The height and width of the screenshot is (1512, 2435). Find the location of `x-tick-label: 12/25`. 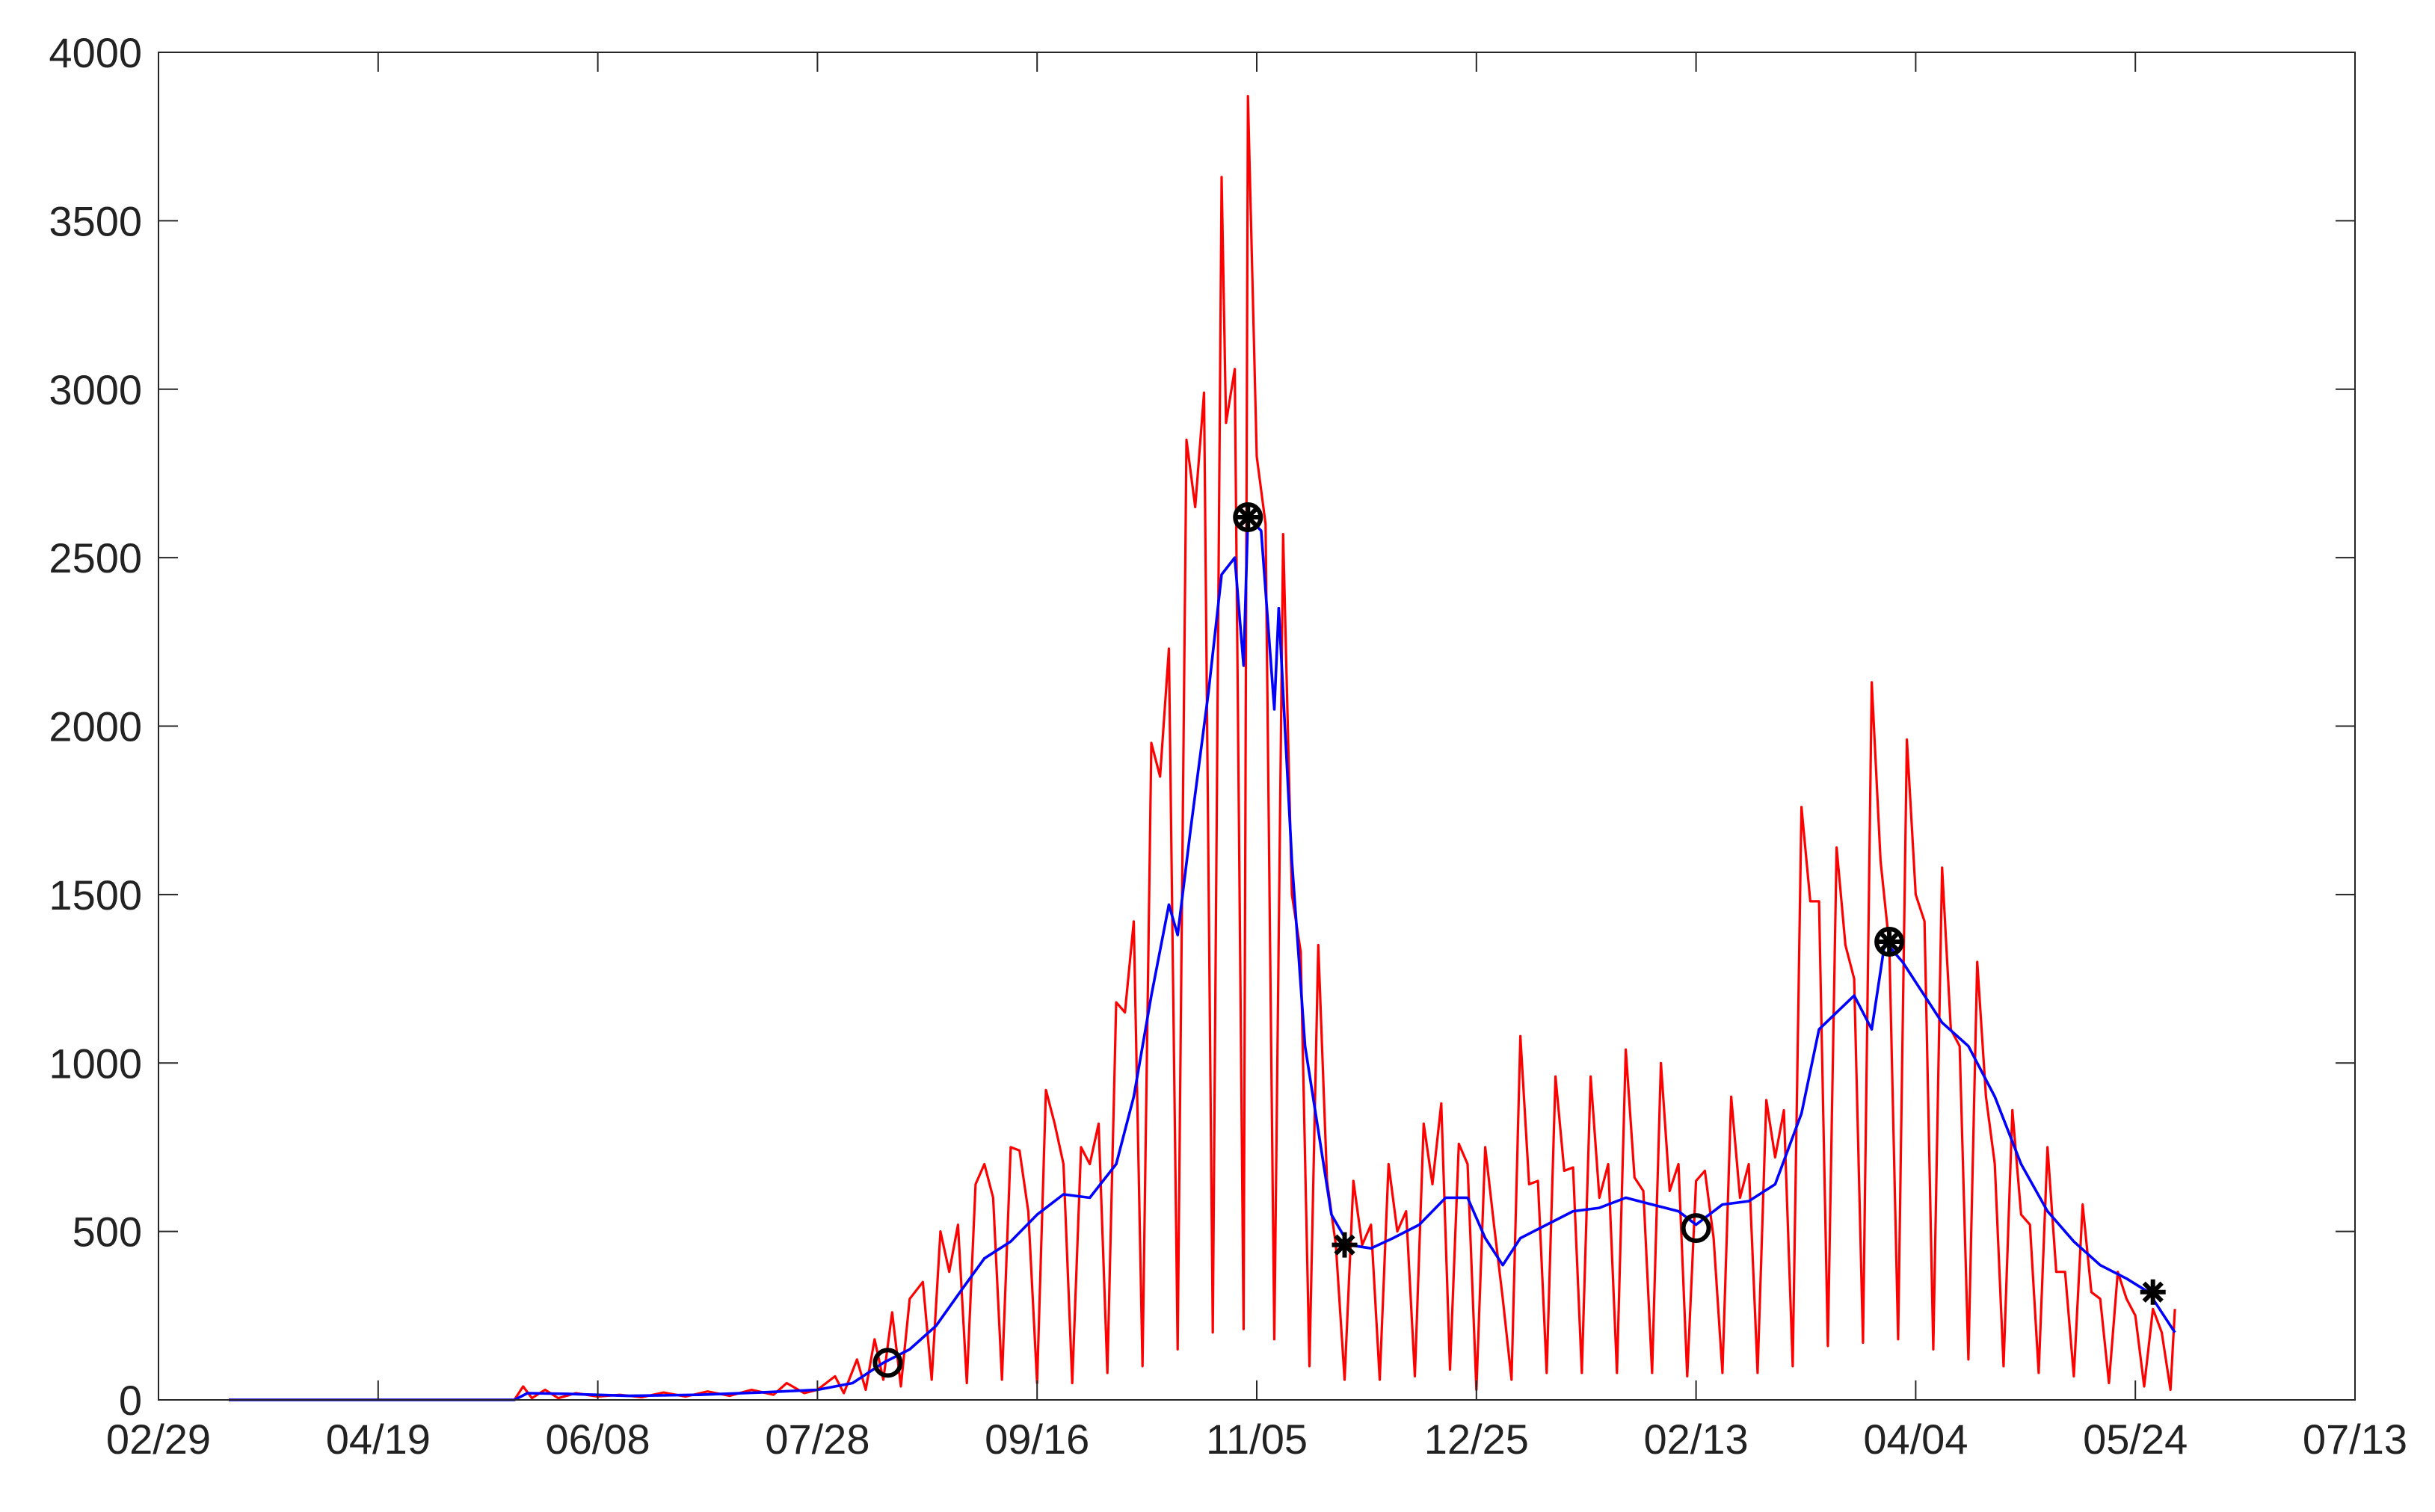

x-tick-label: 12/25 is located at coordinates (1477, 1439).